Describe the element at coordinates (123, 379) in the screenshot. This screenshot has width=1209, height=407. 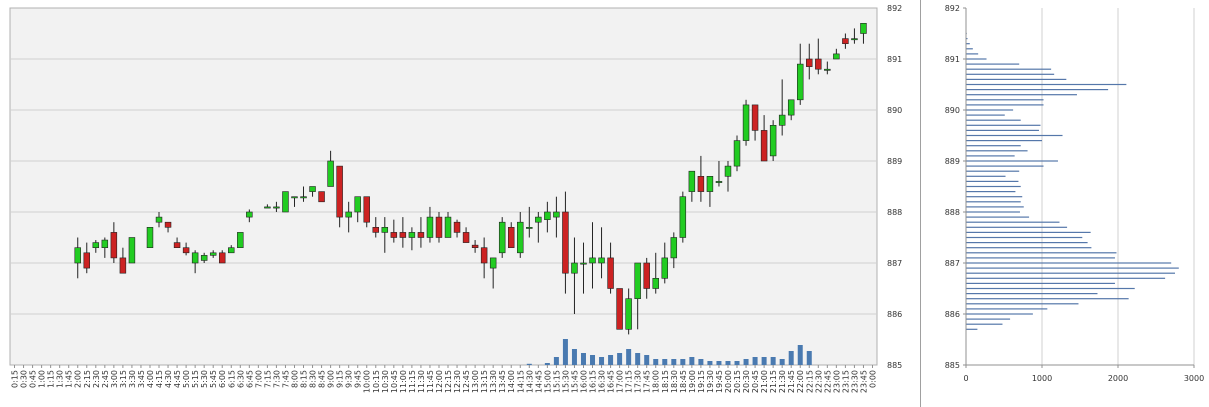
I see `x-tick-label: 3:15` at that location.